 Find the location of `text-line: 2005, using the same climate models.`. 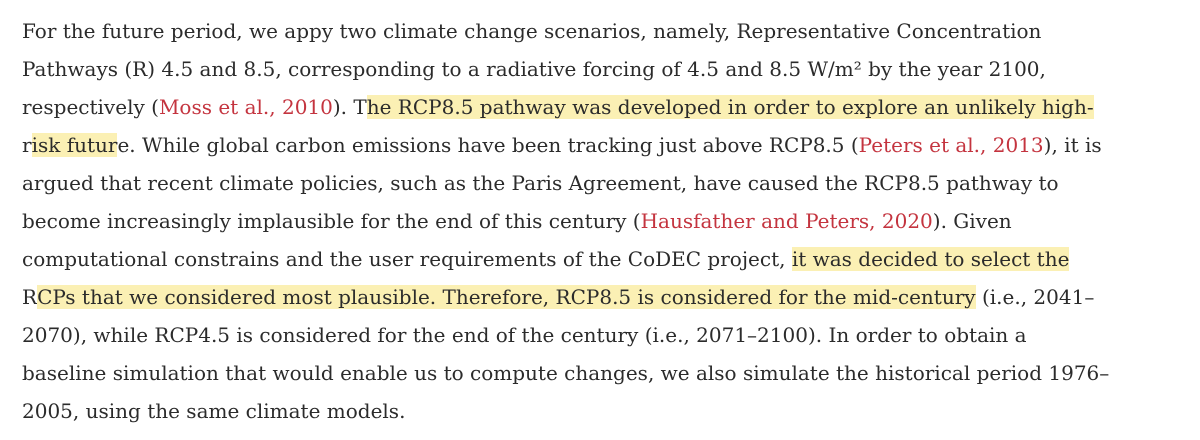

text-line: 2005, using the same climate models. is located at coordinates (607, 411).